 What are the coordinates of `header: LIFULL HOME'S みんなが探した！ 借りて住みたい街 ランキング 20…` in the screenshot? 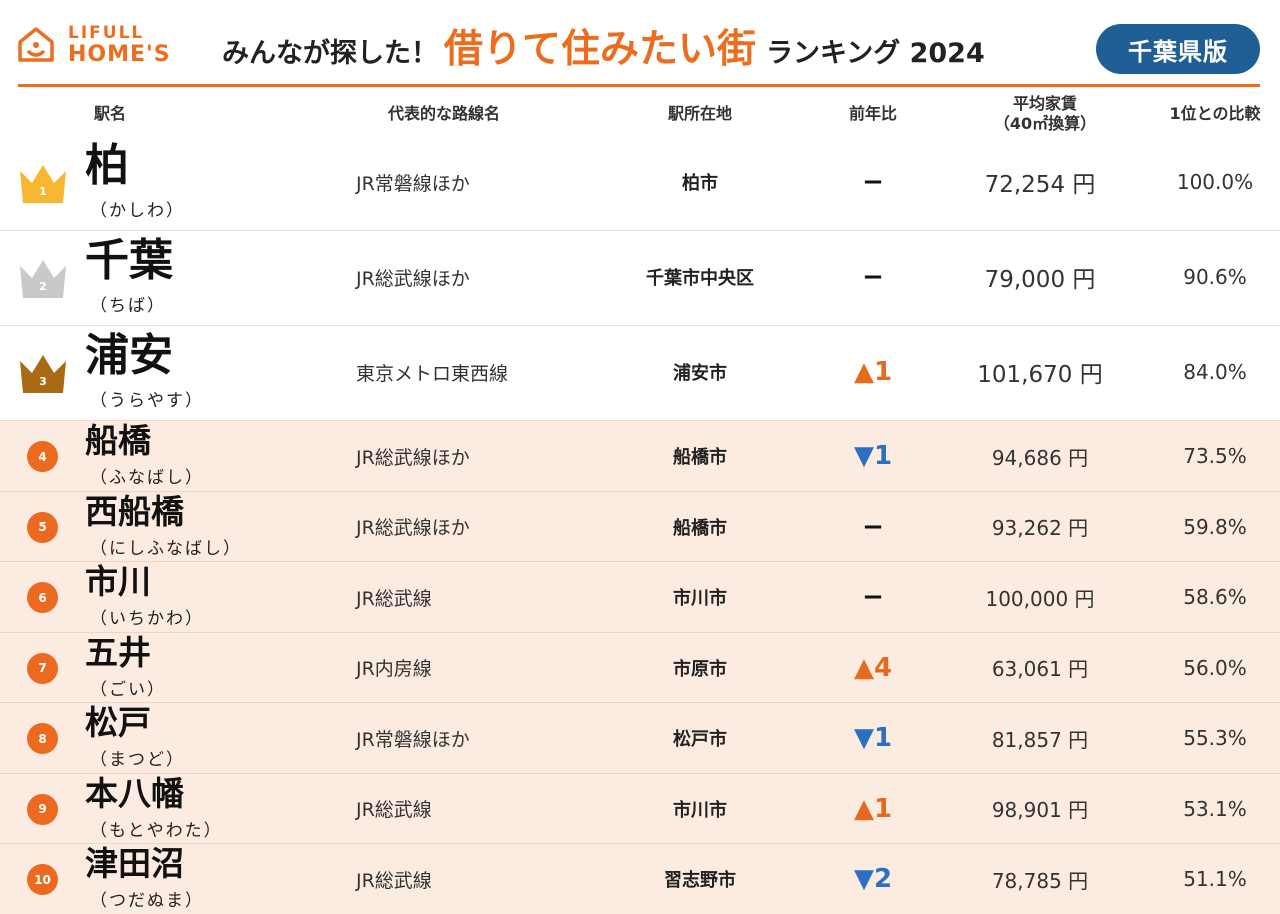 It's located at (640, 43).